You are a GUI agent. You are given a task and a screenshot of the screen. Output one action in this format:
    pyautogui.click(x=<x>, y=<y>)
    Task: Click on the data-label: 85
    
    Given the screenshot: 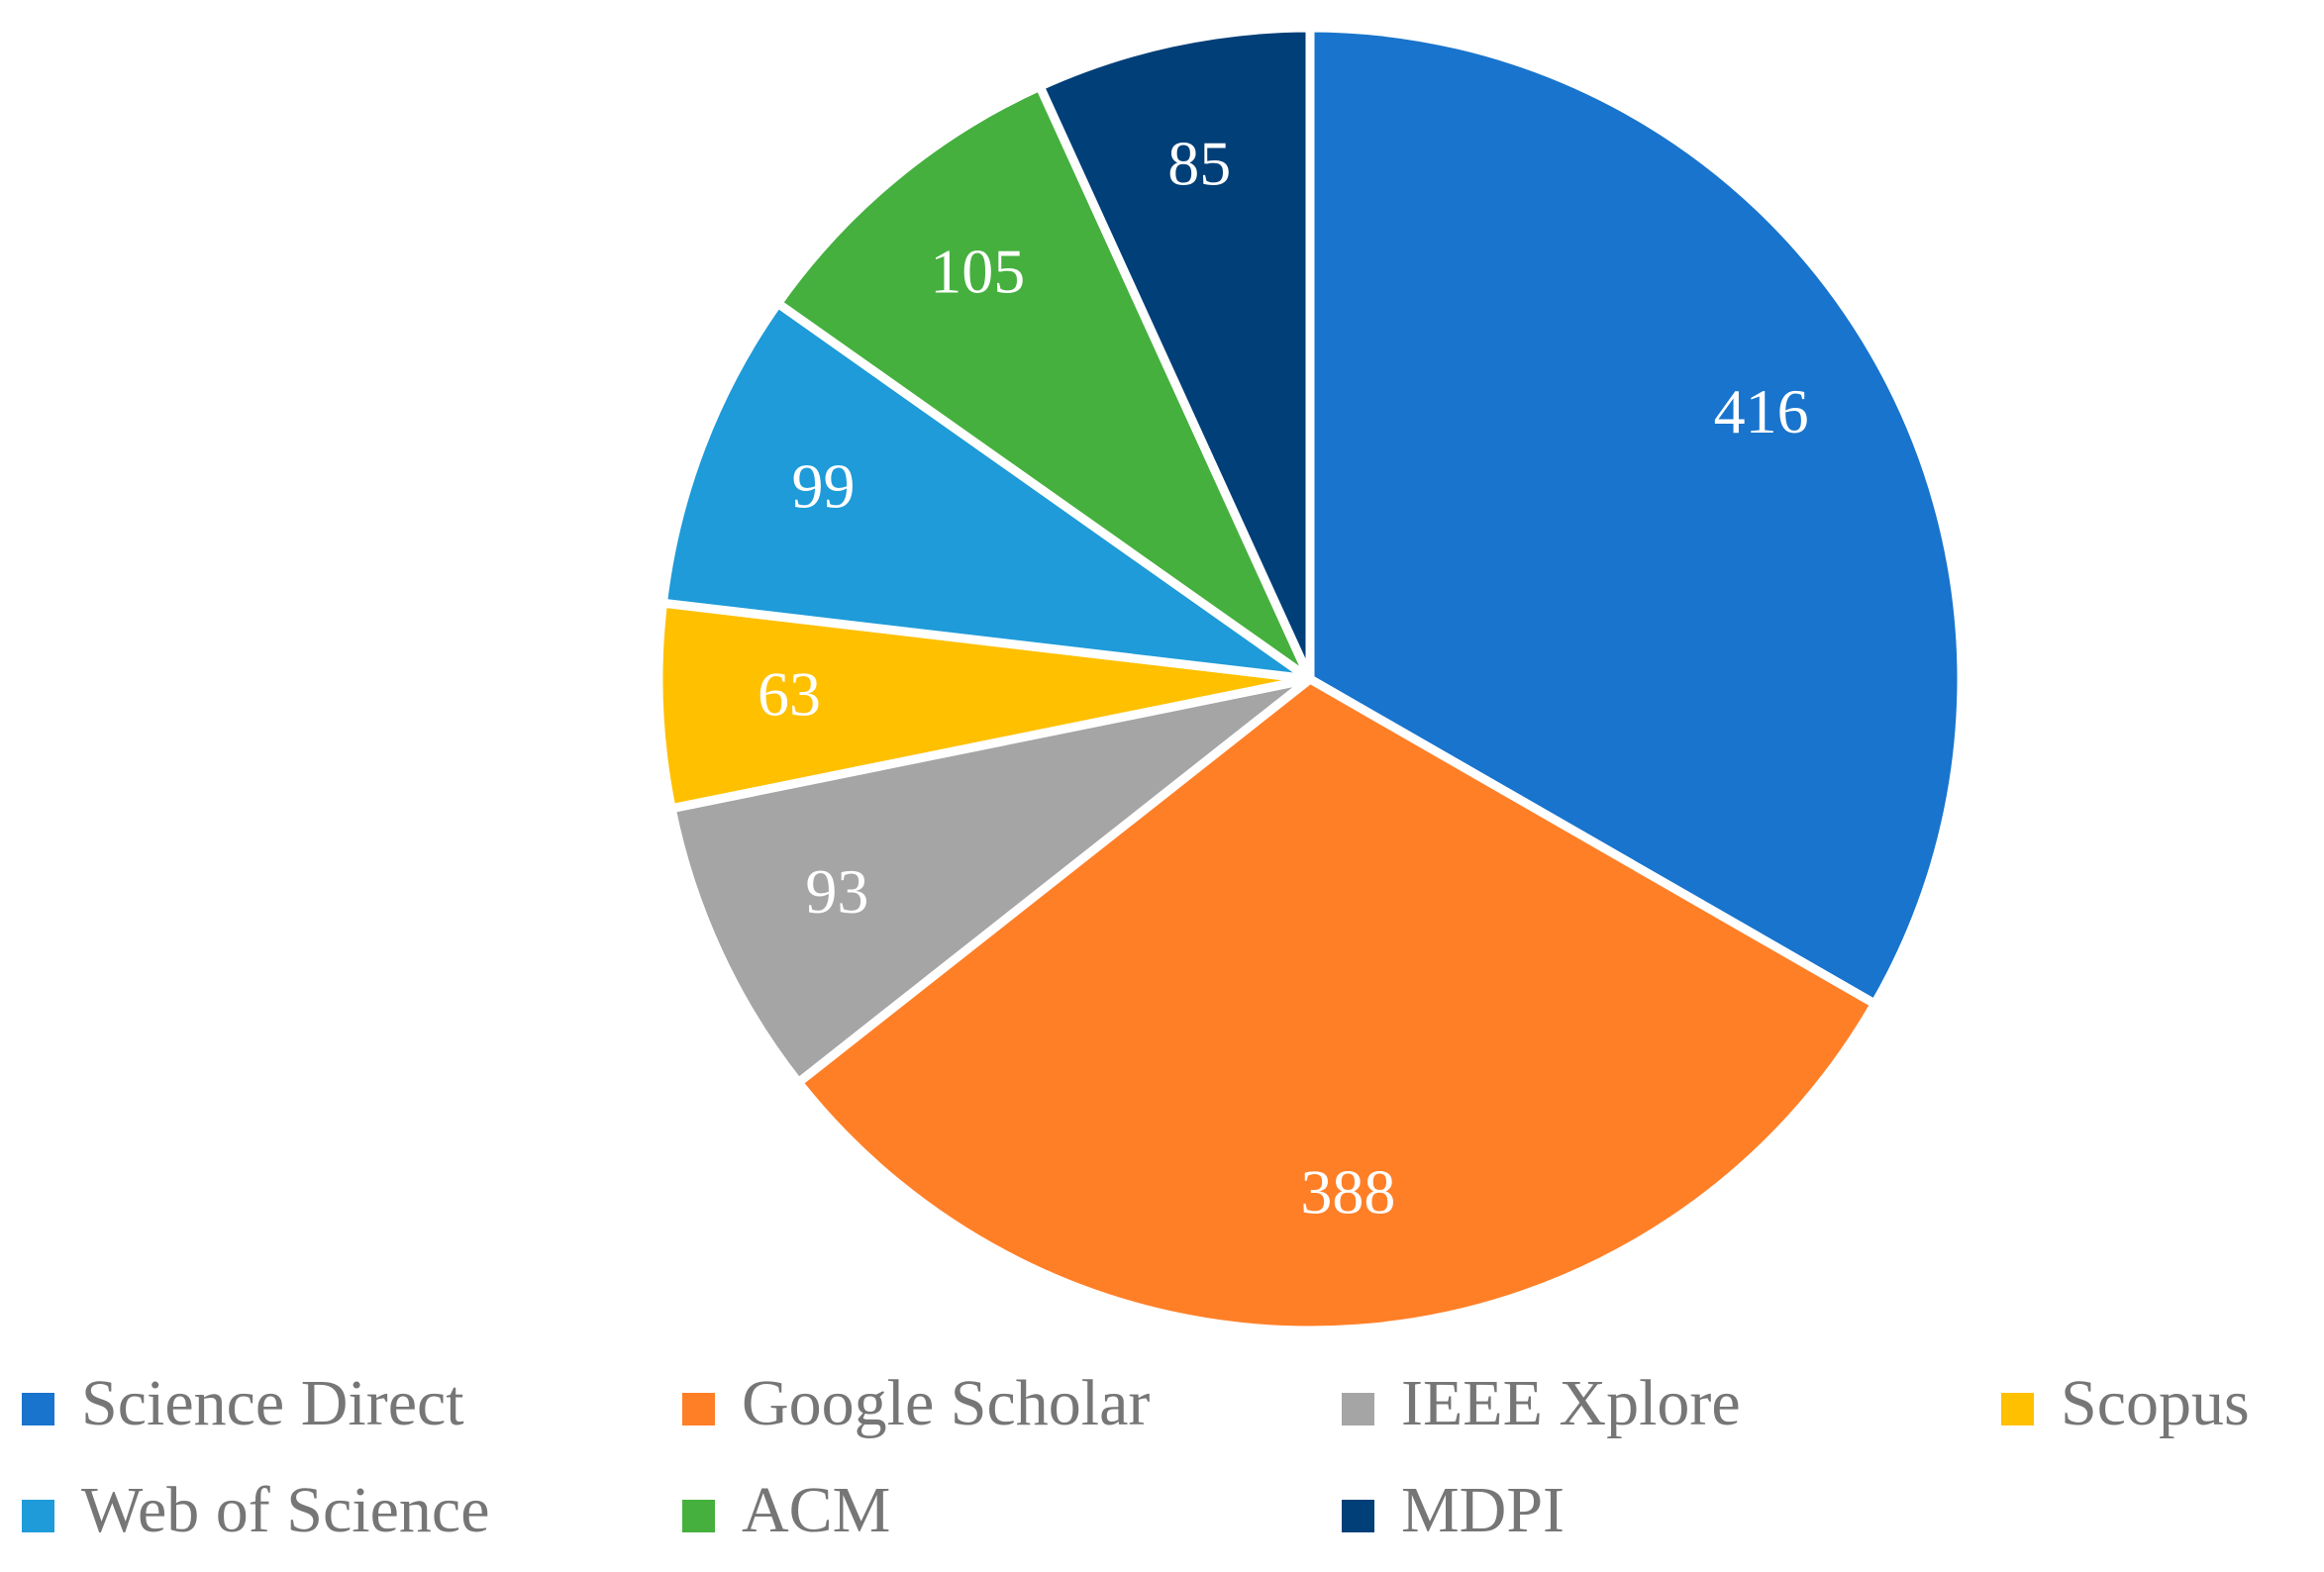 What is the action you would take?
    pyautogui.click(x=1199, y=163)
    